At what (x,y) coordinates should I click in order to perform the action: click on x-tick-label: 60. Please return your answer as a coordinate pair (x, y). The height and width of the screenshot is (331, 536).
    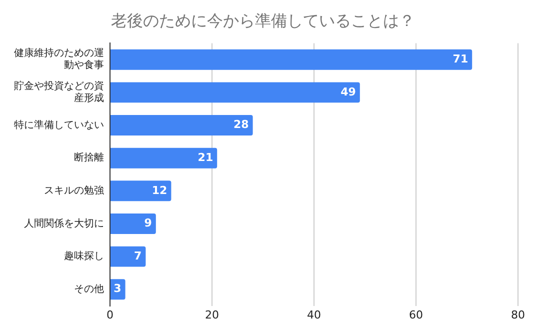
    Looking at the image, I should click on (416, 315).